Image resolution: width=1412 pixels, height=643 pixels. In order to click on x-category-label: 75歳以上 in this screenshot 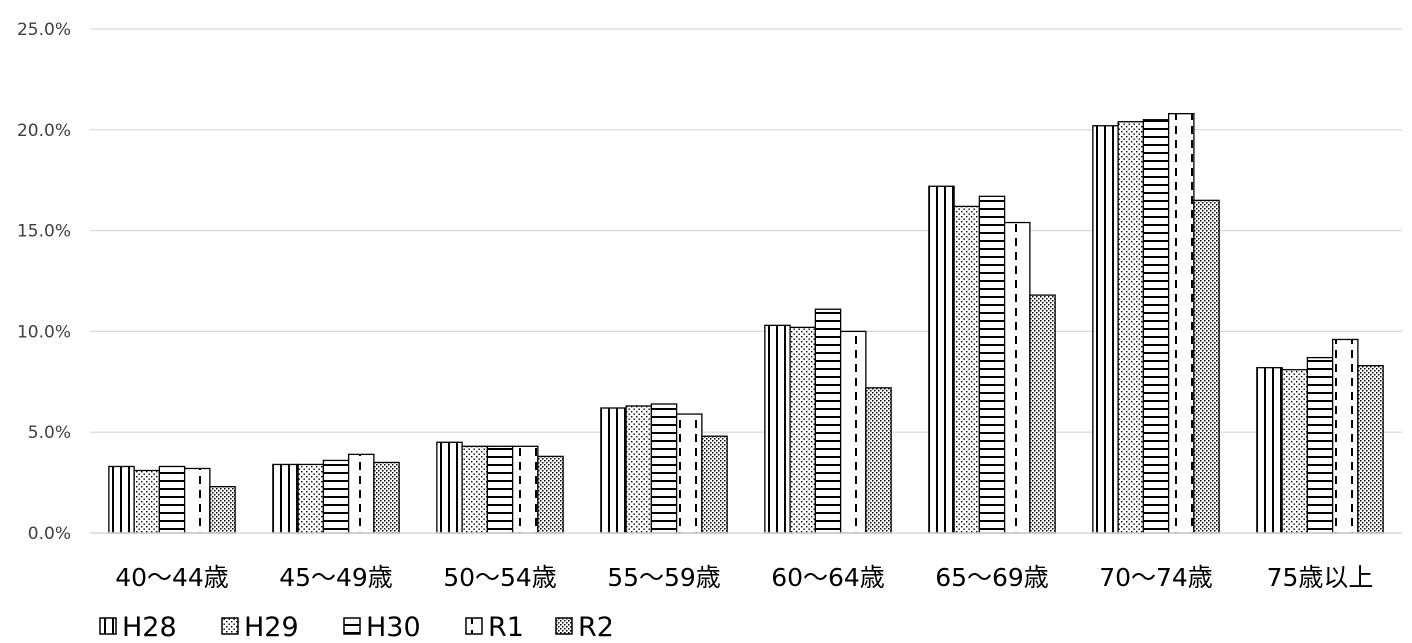, I will do `click(1320, 577)`.